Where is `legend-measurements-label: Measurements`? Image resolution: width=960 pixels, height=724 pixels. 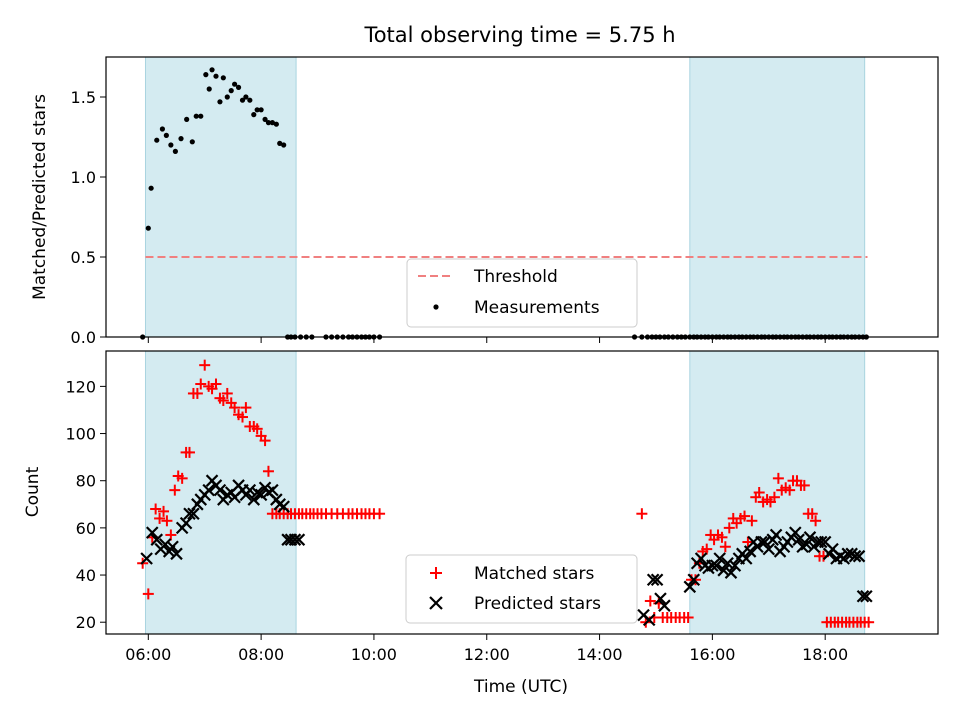
legend-measurements-label: Measurements is located at coordinates (537, 308).